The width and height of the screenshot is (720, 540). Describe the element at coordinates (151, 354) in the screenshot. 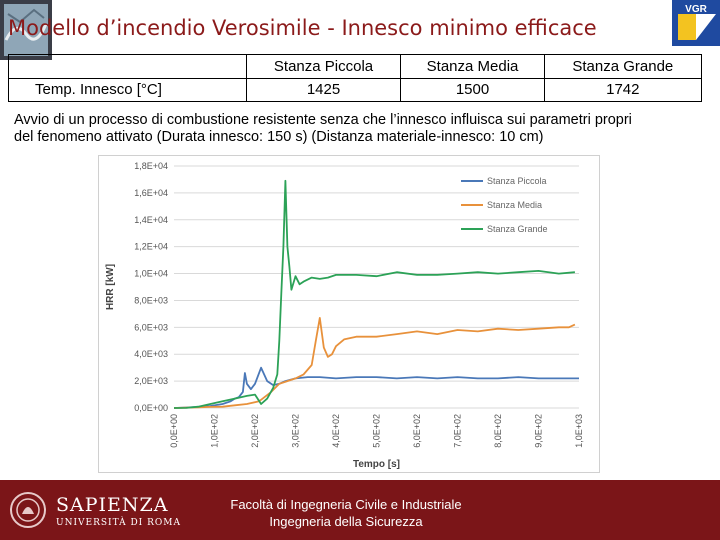

I see `y-tick-label: 4,0E+03` at that location.